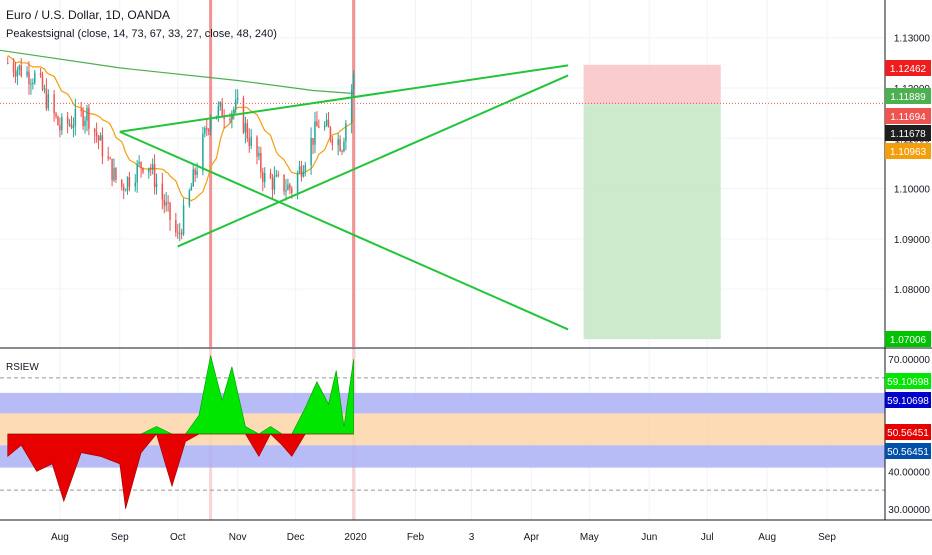 This screenshot has height=555, width=932. Describe the element at coordinates (908, 340) in the screenshot. I see `price-tag-label: 1.07006` at that location.